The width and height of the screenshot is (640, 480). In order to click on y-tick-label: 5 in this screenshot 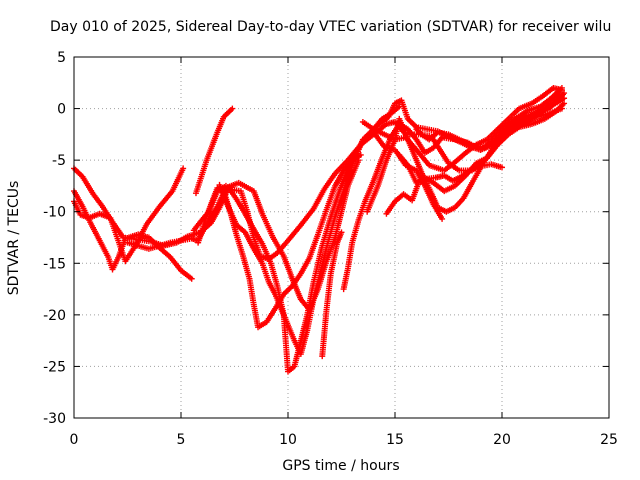, I will do `click(61, 58)`.